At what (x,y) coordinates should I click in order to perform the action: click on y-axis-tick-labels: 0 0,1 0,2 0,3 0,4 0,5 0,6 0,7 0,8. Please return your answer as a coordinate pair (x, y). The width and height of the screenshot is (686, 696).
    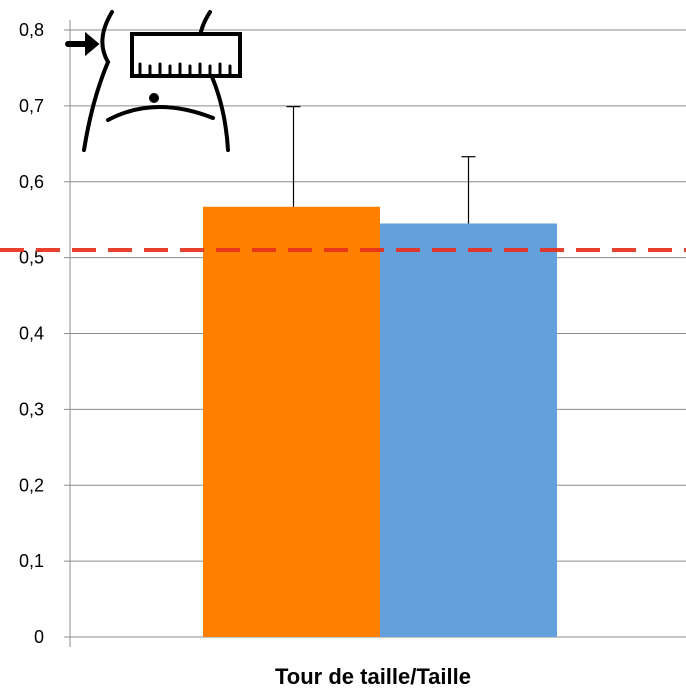
    Looking at the image, I should click on (31, 333).